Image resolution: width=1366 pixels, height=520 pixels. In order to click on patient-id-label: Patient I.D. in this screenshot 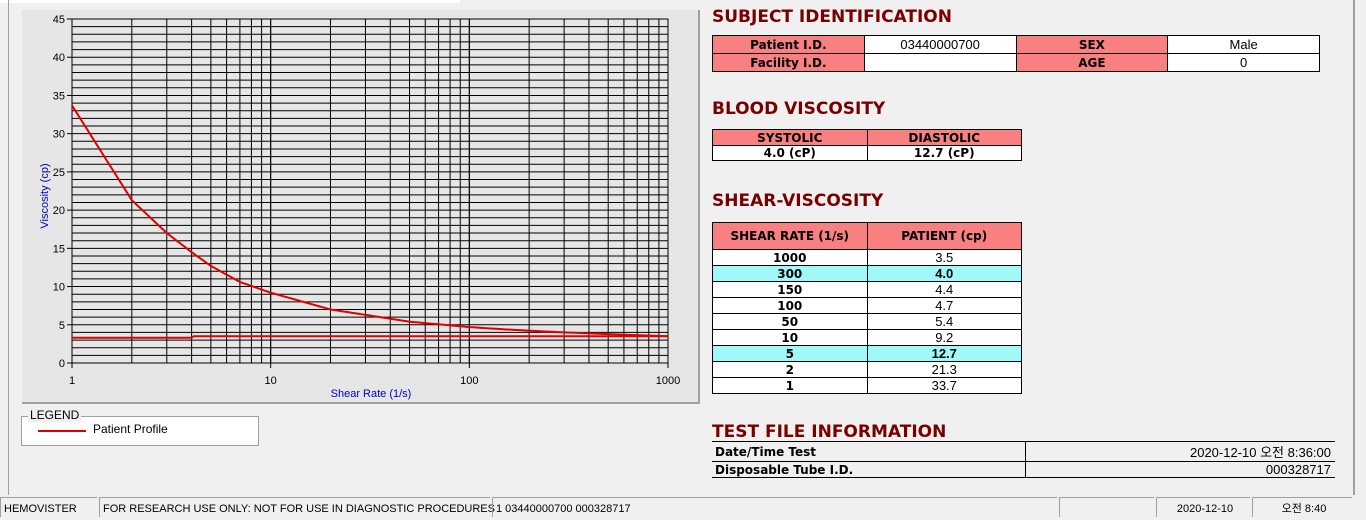, I will do `click(789, 45)`.